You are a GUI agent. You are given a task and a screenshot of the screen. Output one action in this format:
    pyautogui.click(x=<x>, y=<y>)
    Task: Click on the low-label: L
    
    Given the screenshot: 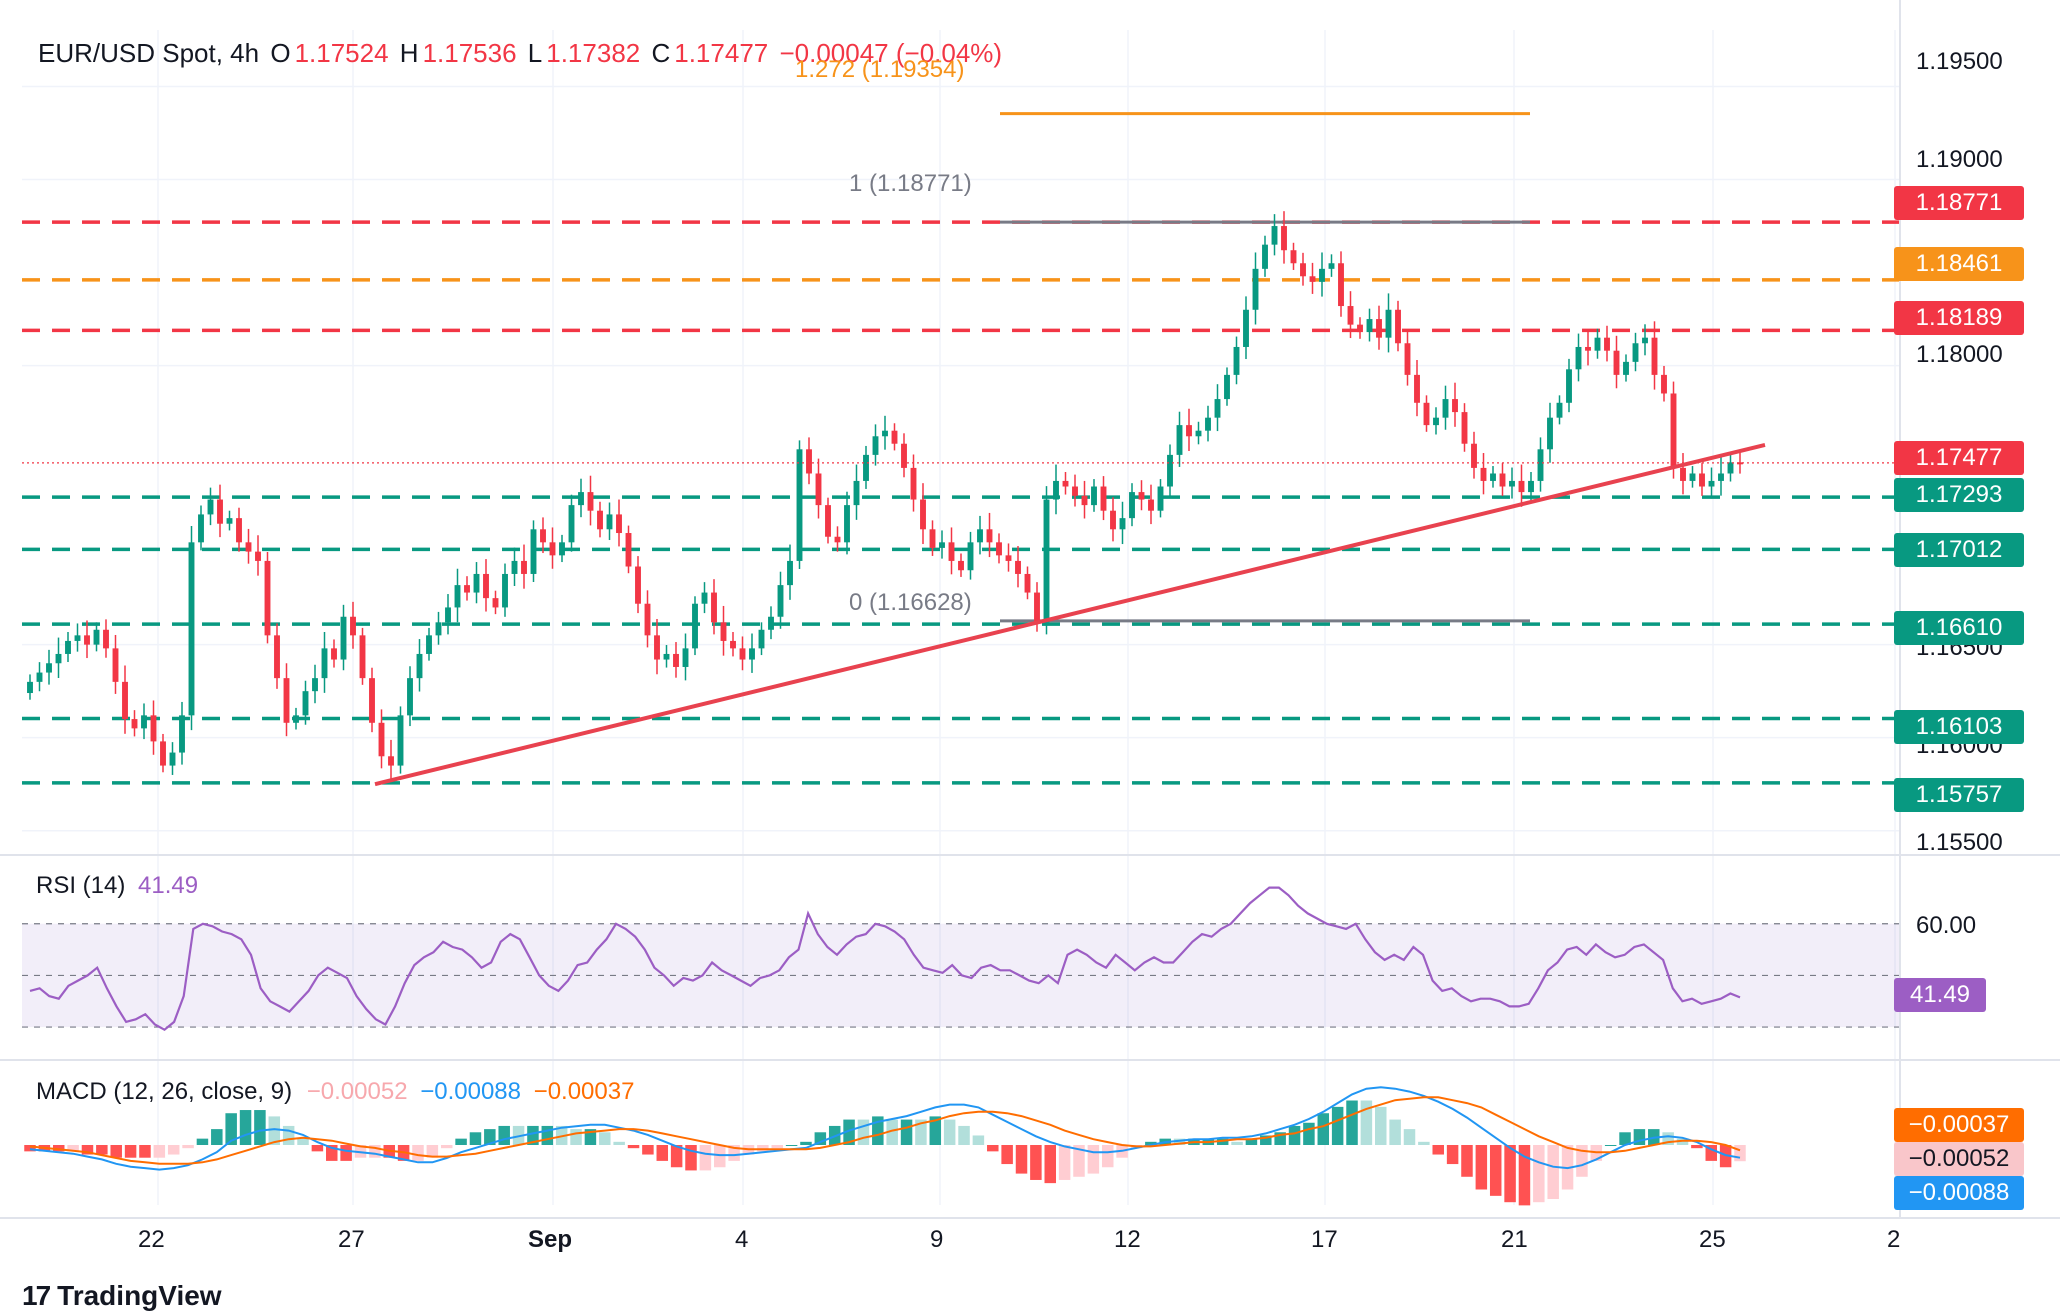 What is the action you would take?
    pyautogui.click(x=535, y=53)
    